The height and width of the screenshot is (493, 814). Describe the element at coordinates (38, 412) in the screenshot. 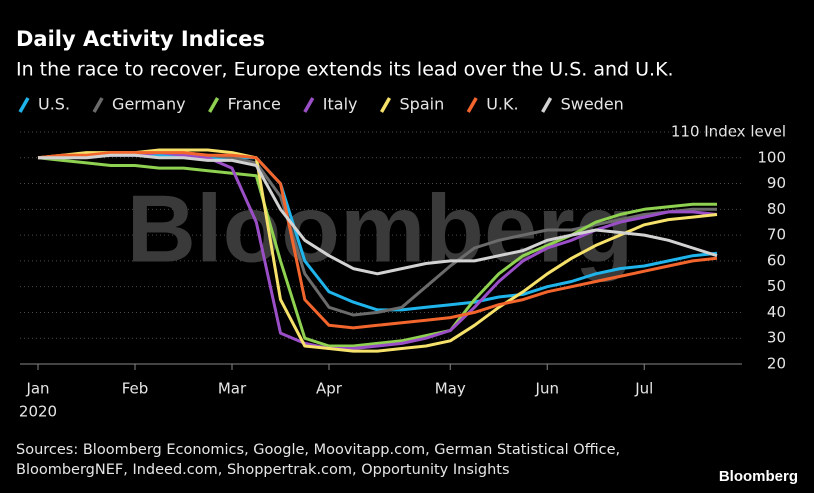

I see `x-year-label: 2020` at that location.